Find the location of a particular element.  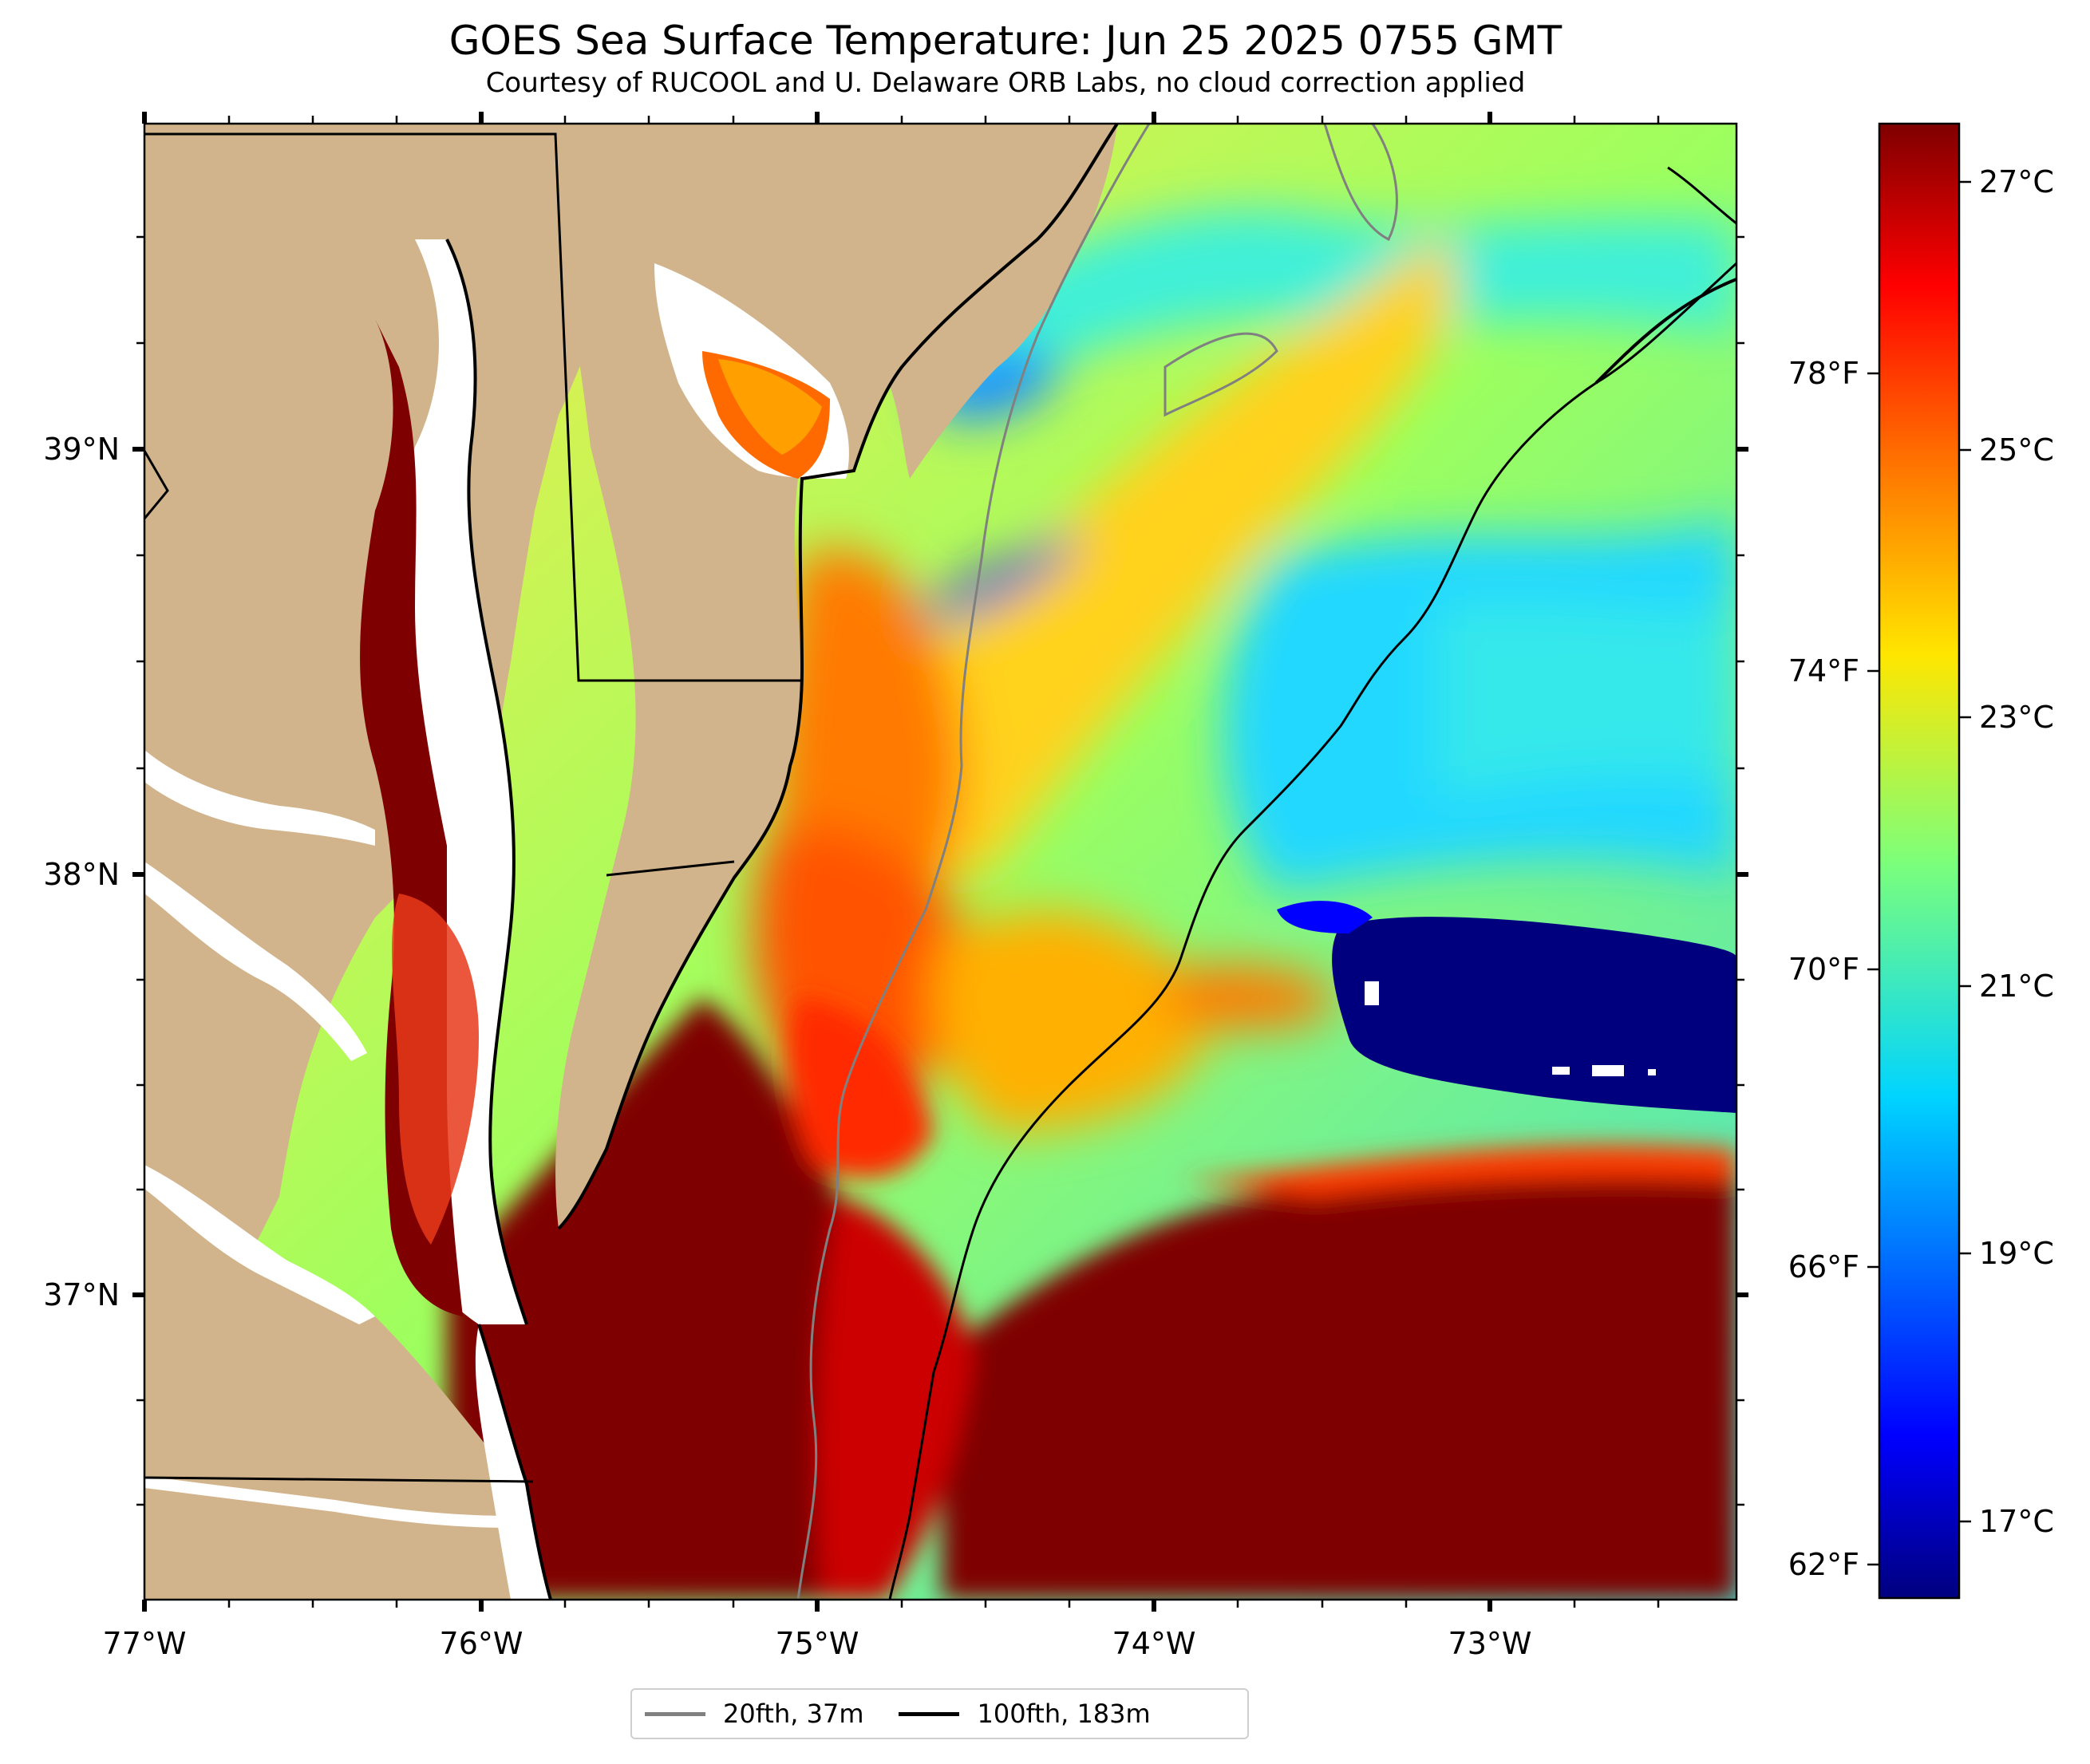

legend-label-20fth: 20fth, 37m is located at coordinates (793, 1714).